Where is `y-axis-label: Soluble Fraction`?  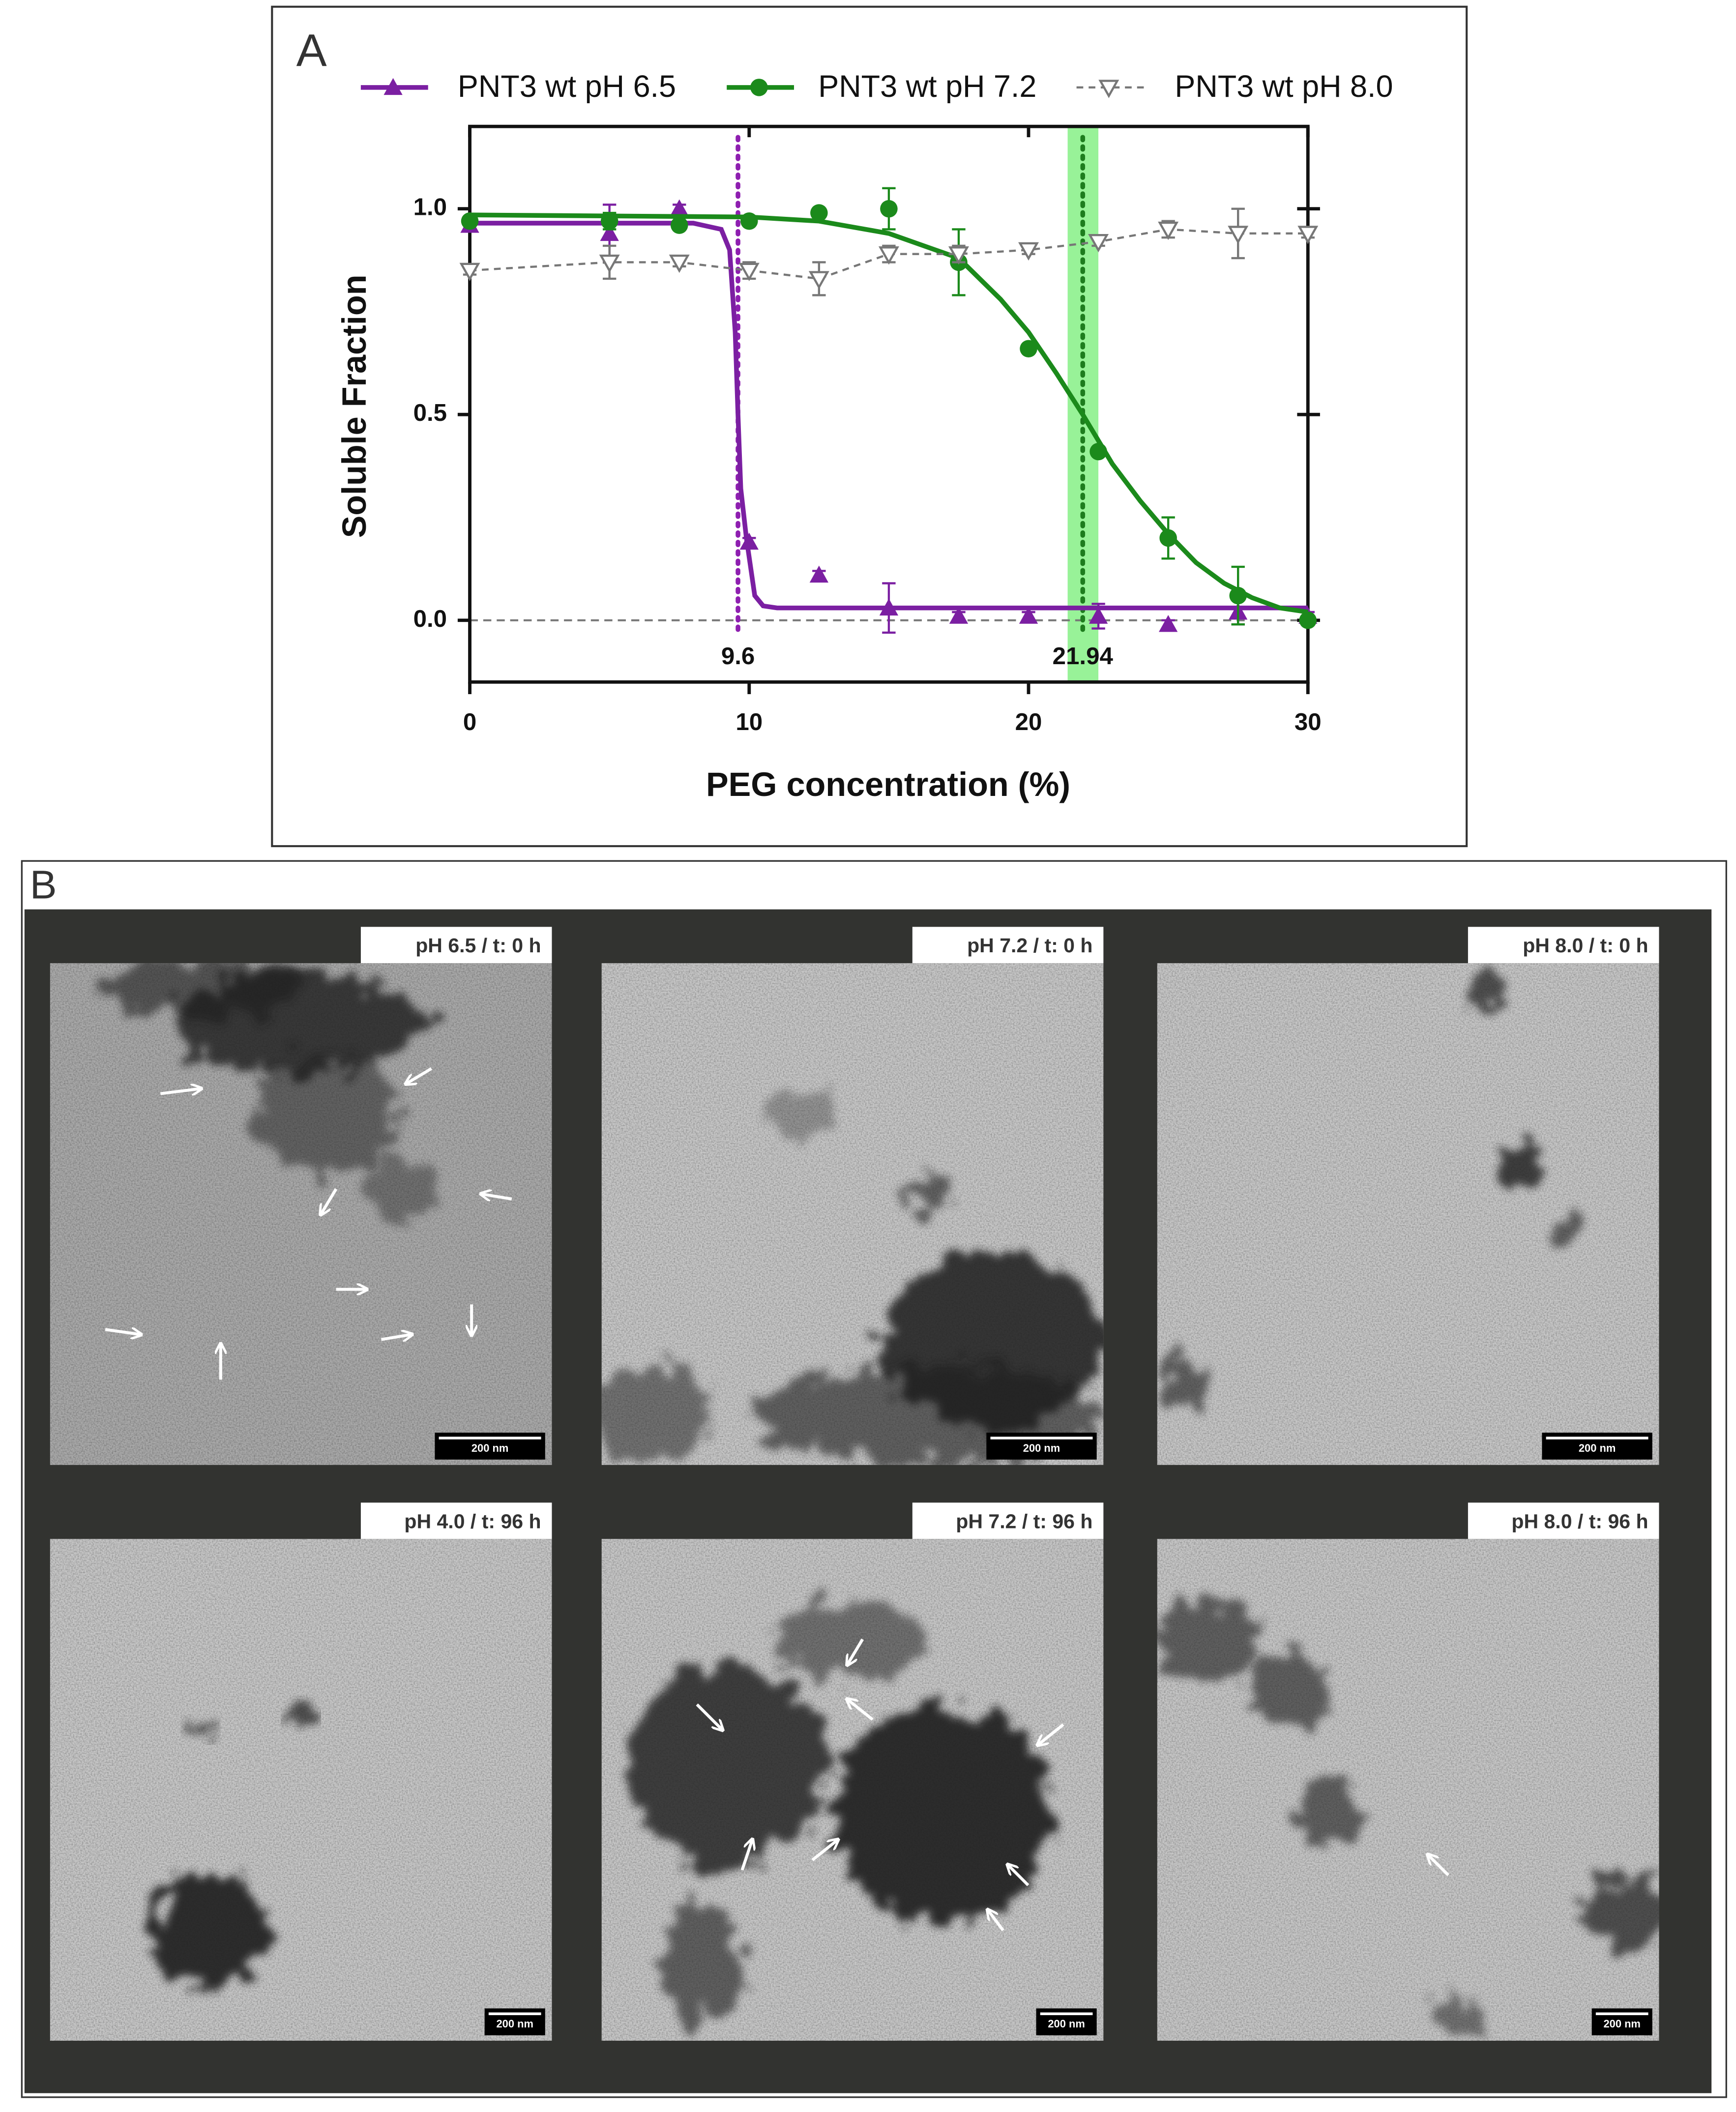
y-axis-label: Soluble Fraction is located at coordinates (354, 406).